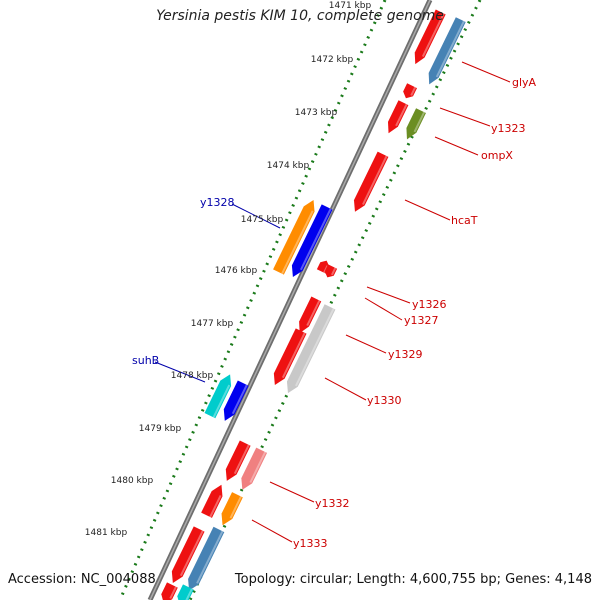 The width and height of the screenshot is (600, 600). I want to click on gene-small-highlight, so click(413, 91).